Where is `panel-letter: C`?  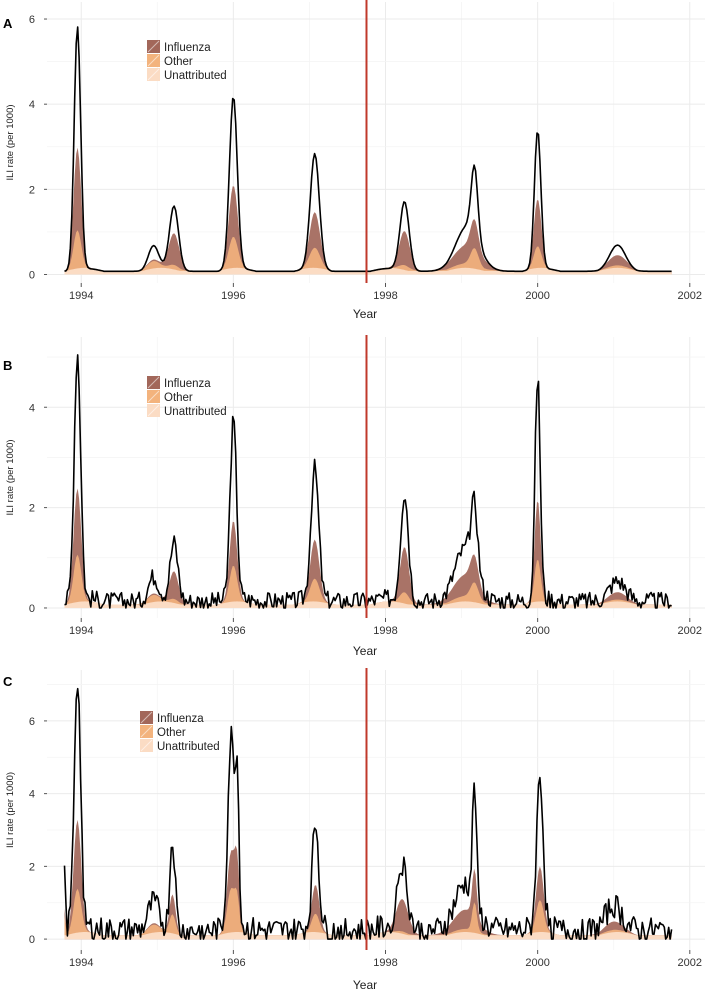 panel-letter: C is located at coordinates (8, 681).